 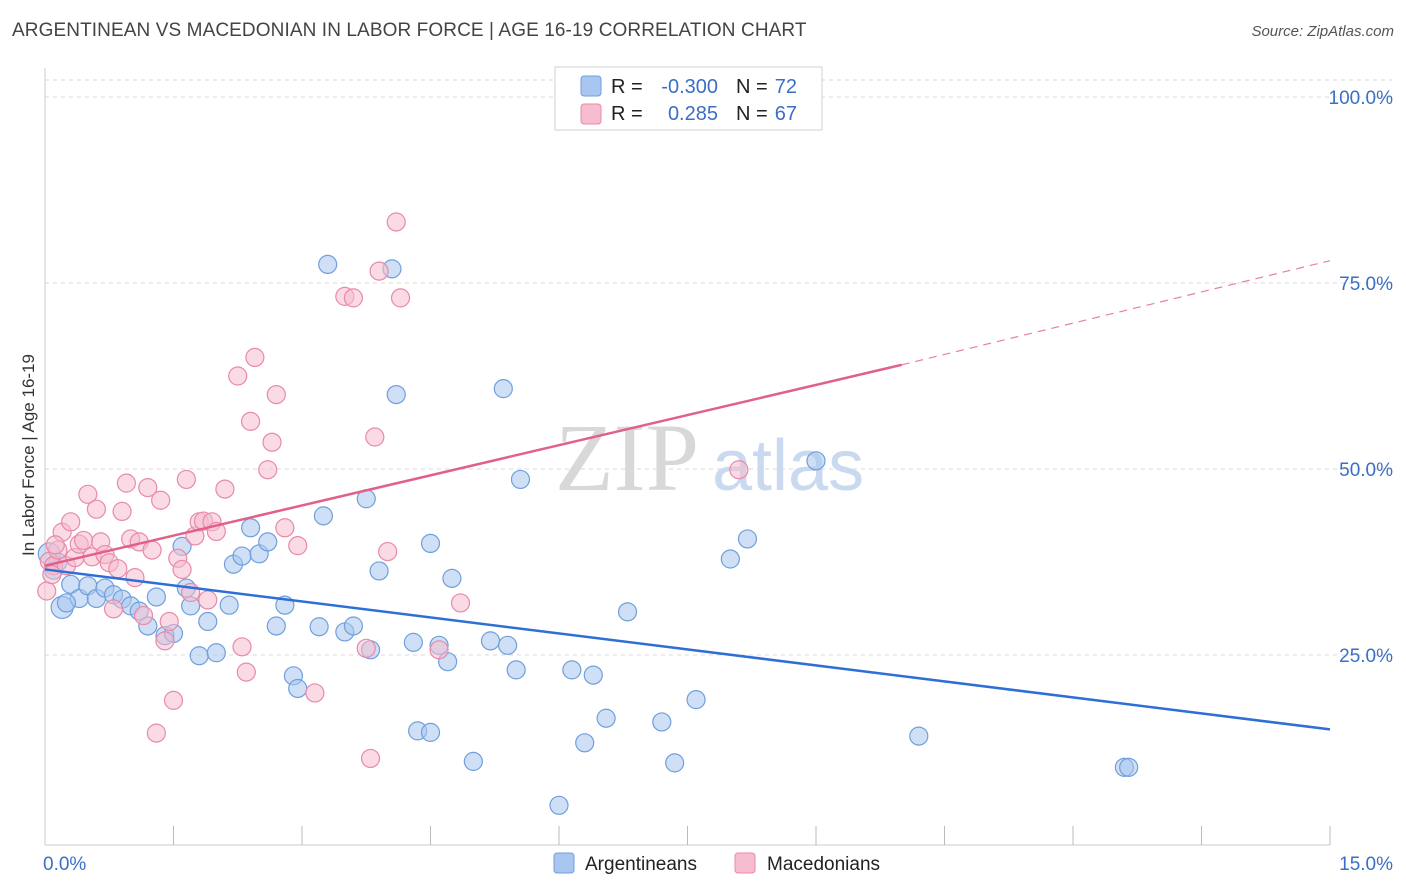 I want to click on bottom-legend-argentineans: Argentineans, so click(x=641, y=864).